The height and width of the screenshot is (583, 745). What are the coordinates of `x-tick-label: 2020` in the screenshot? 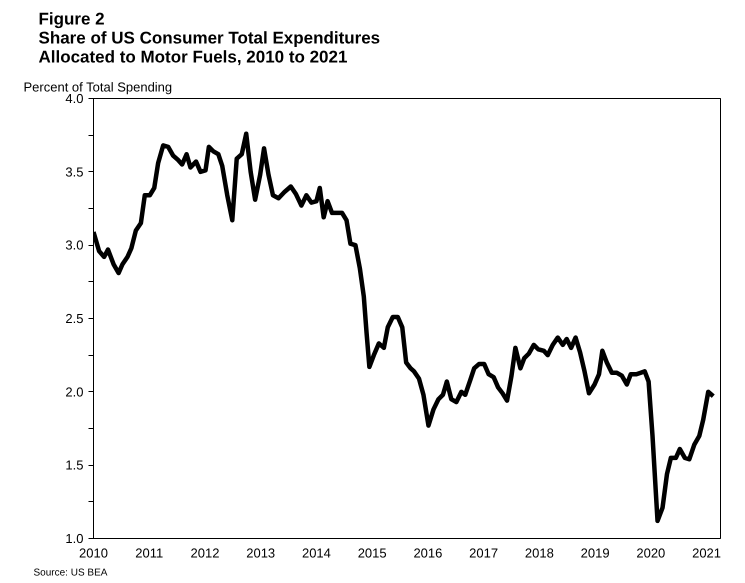 It's located at (651, 553).